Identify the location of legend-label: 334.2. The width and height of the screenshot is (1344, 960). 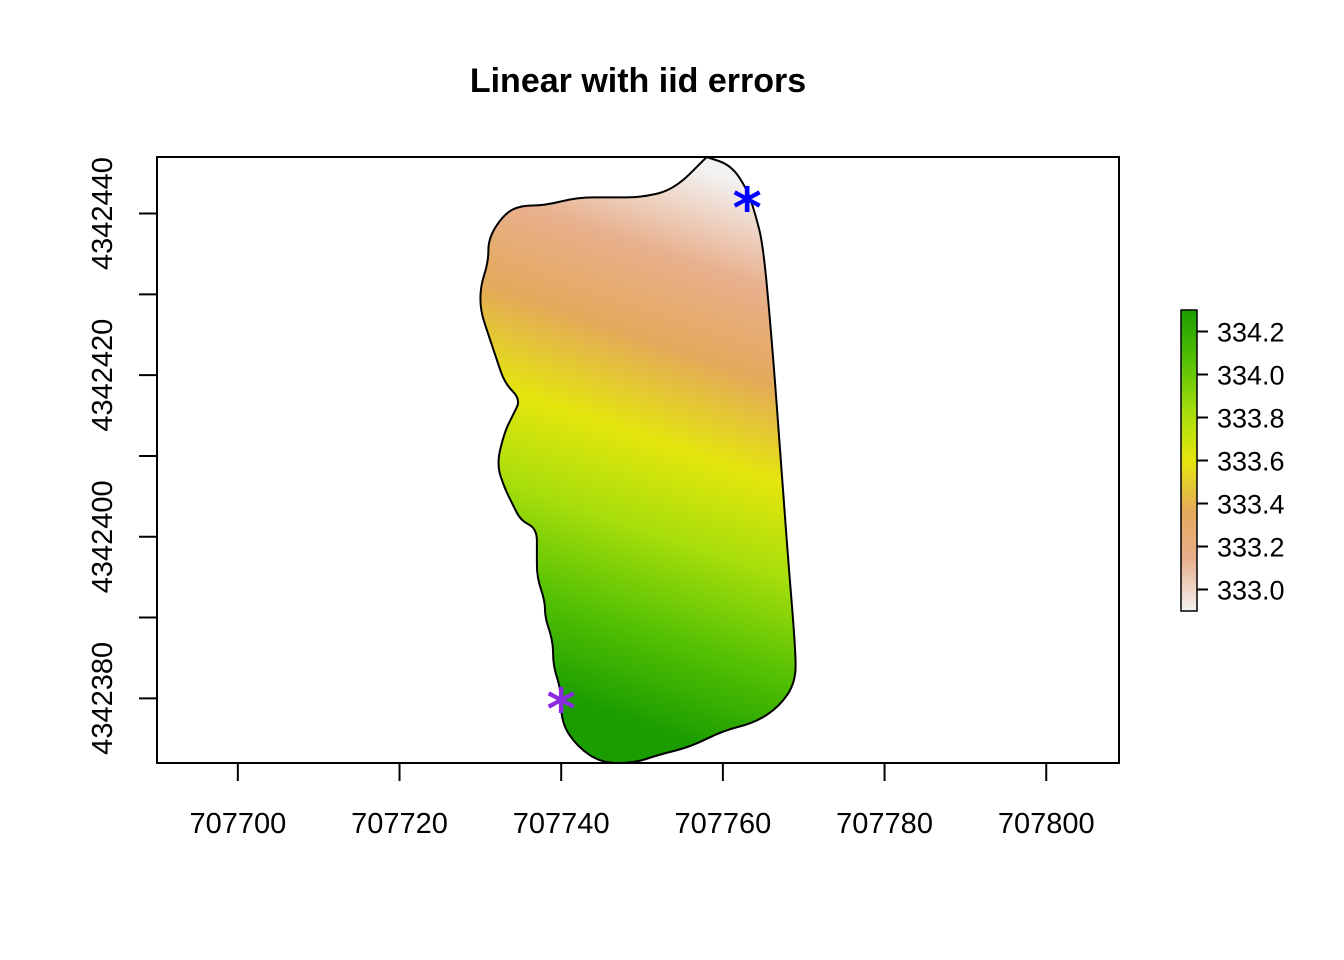
(1251, 333).